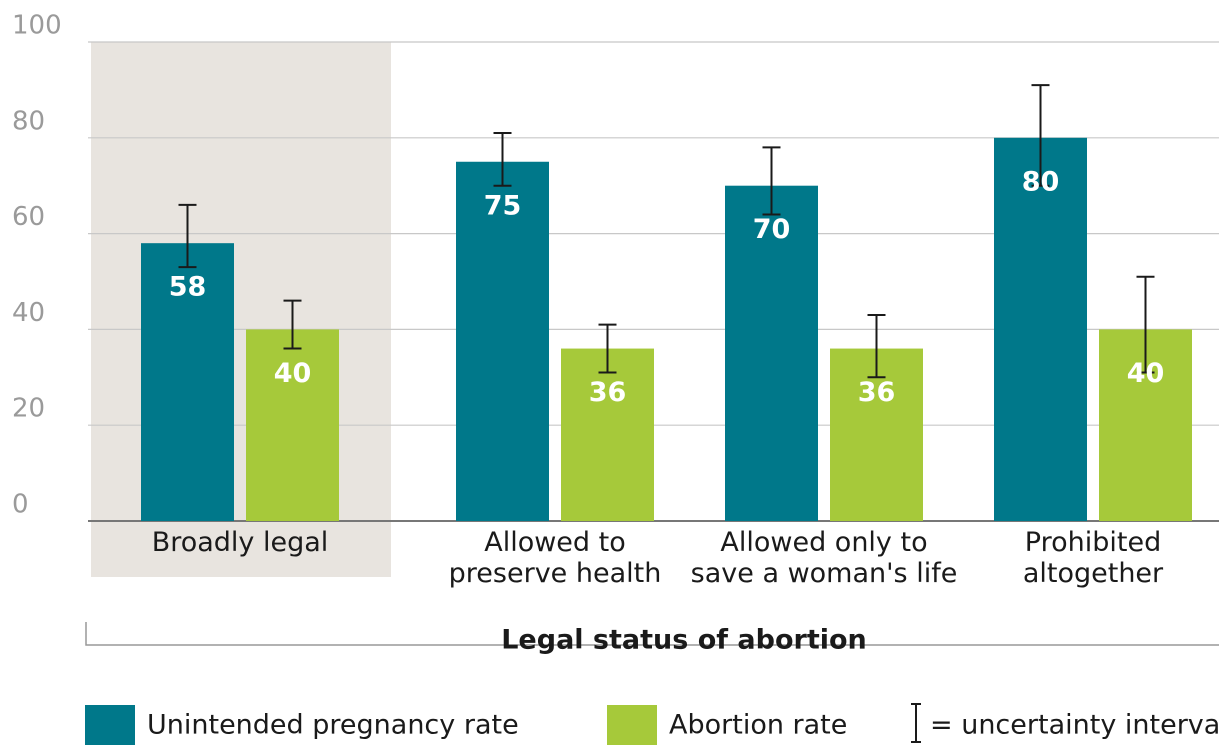 The image size is (1219, 745). Describe the element at coordinates (1093, 558) in the screenshot. I see `x-tick-label: Prohibited altogether` at that location.